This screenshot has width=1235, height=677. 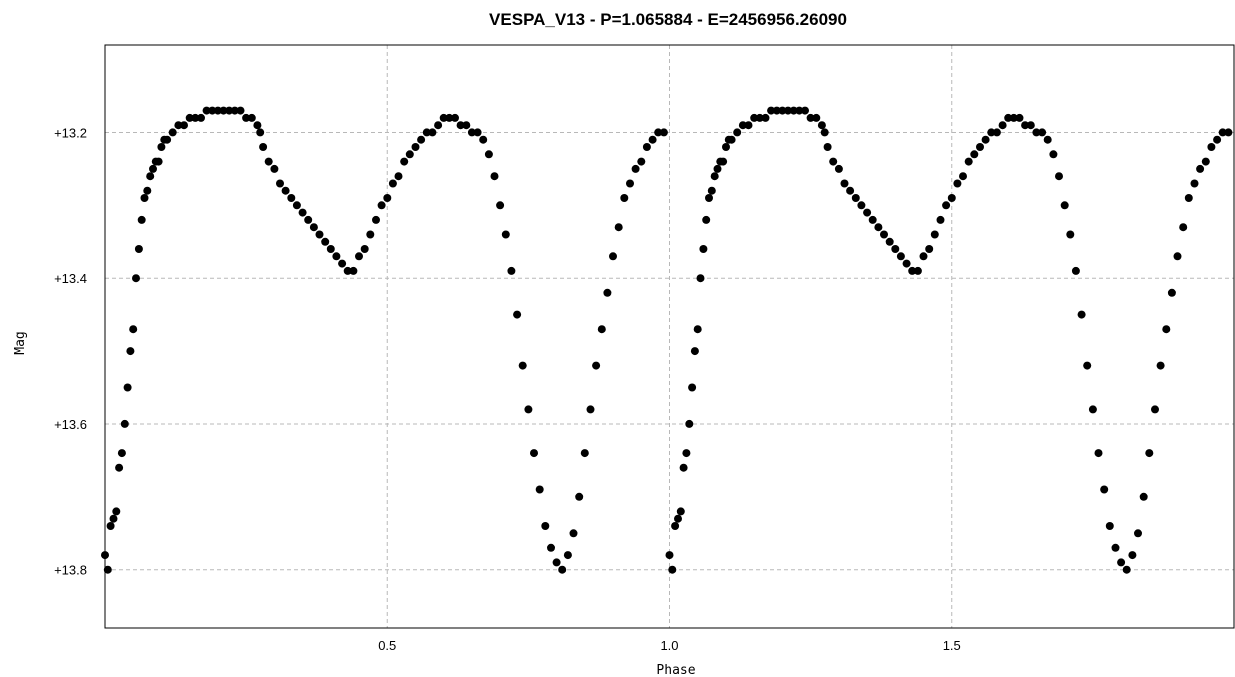 I want to click on x-axis-label: Phase, so click(x=675, y=670).